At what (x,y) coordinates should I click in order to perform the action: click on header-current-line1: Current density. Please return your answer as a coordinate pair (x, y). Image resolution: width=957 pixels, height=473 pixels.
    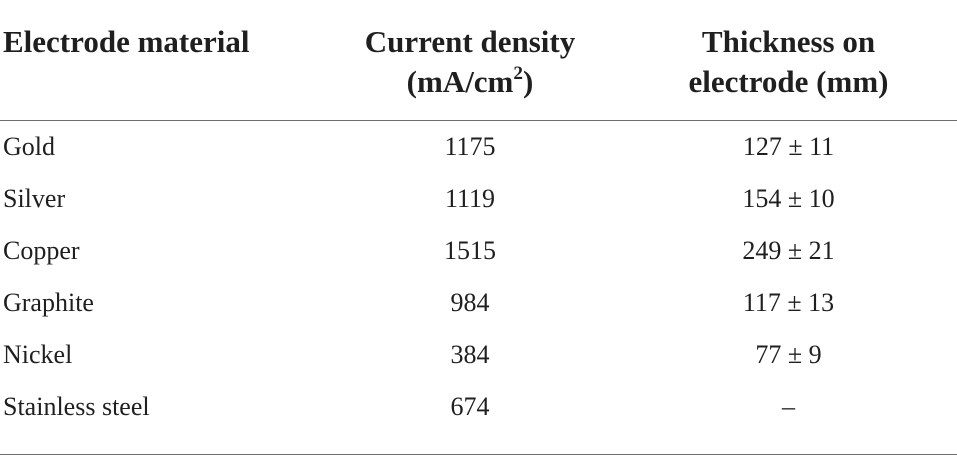
    Looking at the image, I should click on (470, 41).